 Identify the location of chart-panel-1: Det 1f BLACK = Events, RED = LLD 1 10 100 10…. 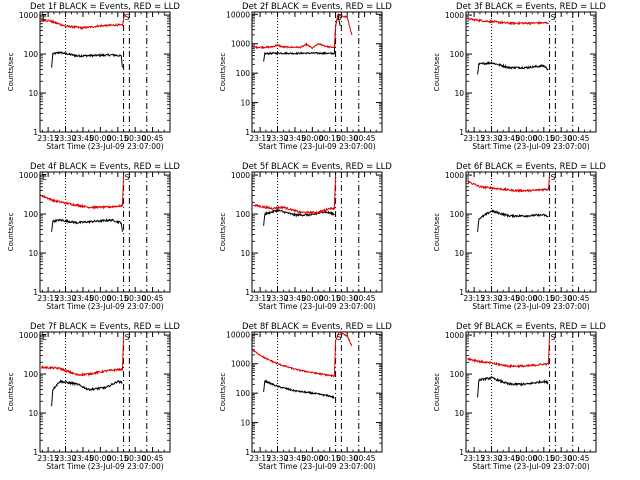
(93, 76).